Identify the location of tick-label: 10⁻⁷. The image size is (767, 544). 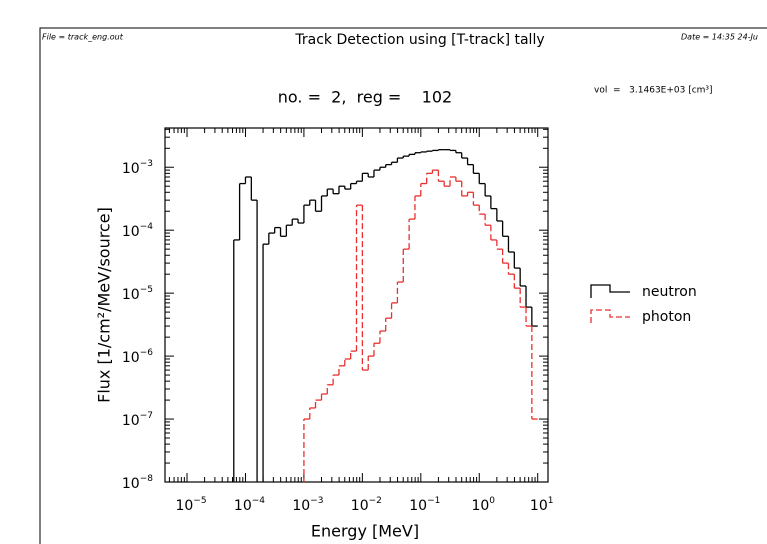
(137, 420).